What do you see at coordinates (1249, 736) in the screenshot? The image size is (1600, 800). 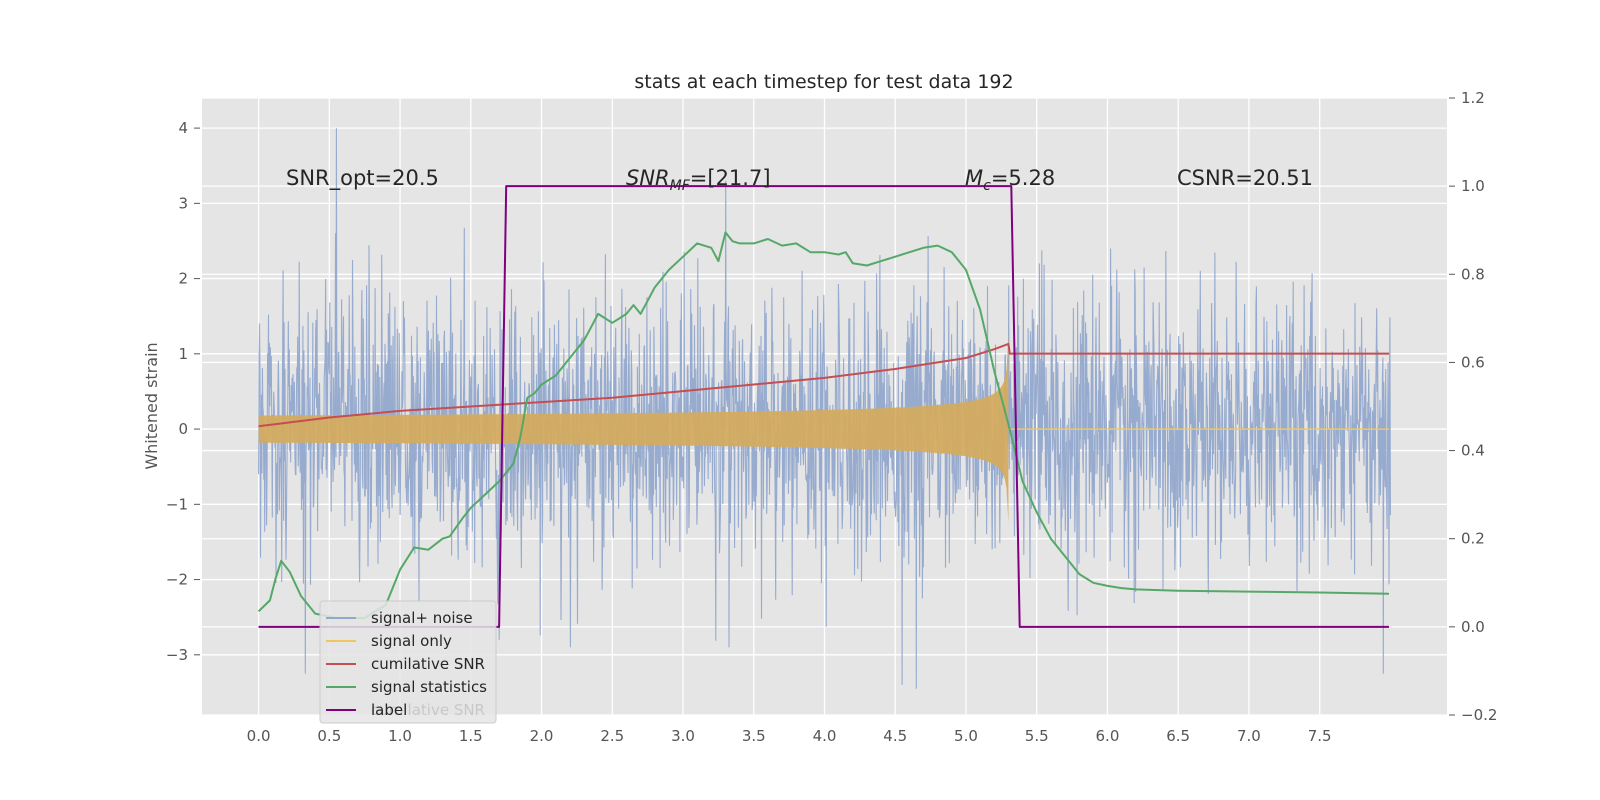 I see `x-tick-label: 7.0` at bounding box center [1249, 736].